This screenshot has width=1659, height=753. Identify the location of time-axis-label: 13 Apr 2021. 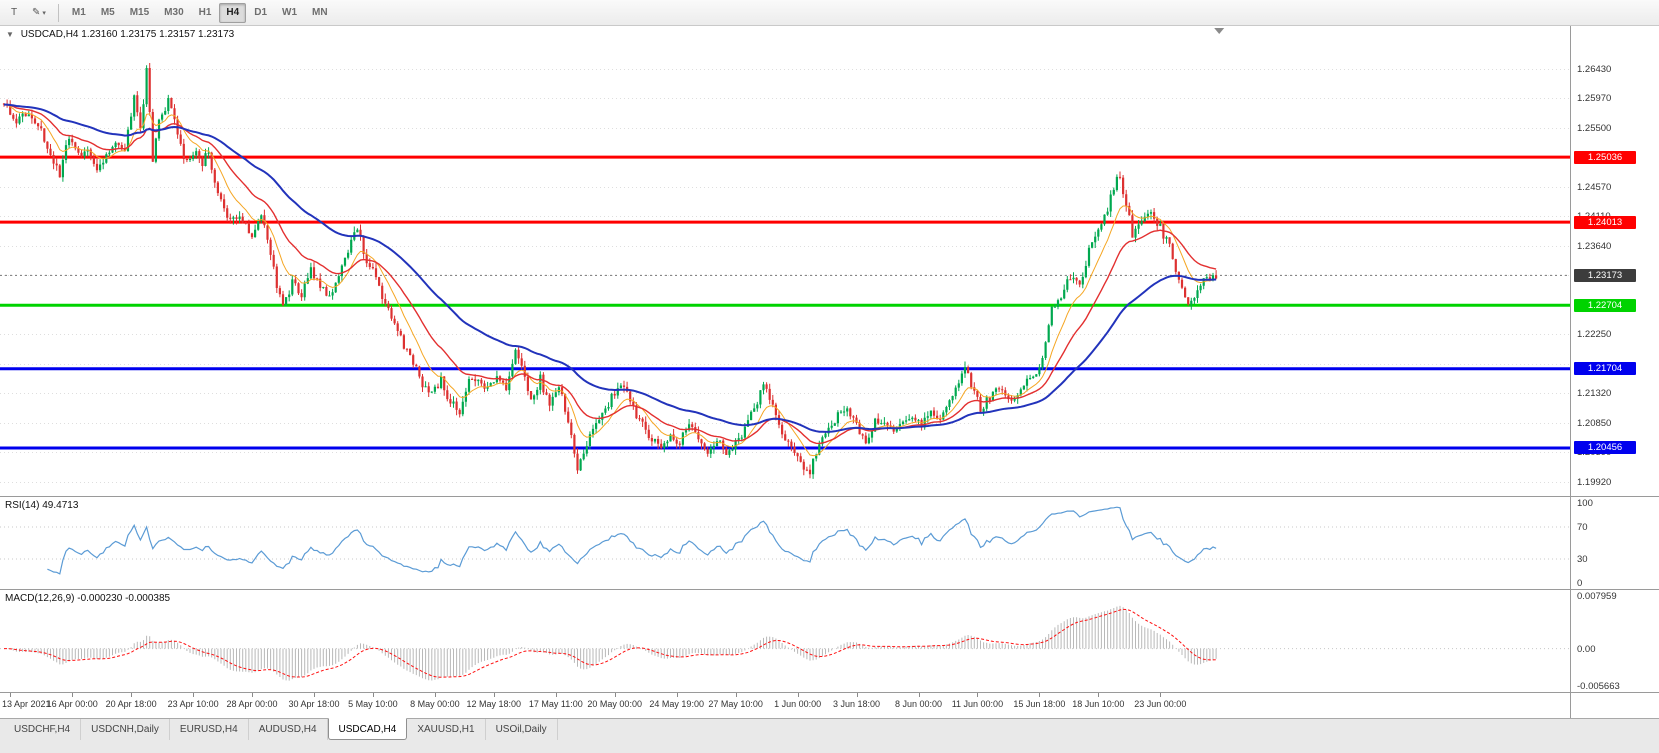
(26, 704).